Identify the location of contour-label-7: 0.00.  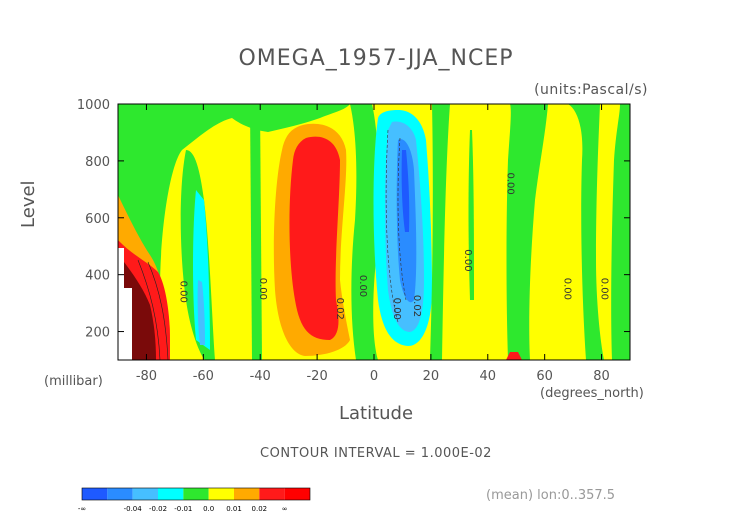
(510, 184).